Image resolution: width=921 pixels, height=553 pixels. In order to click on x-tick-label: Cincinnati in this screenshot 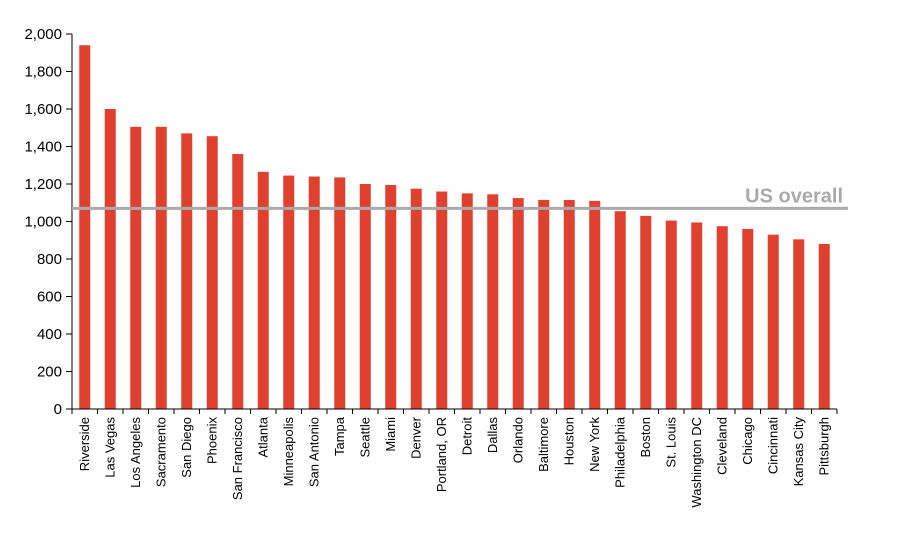, I will do `click(772, 445)`.